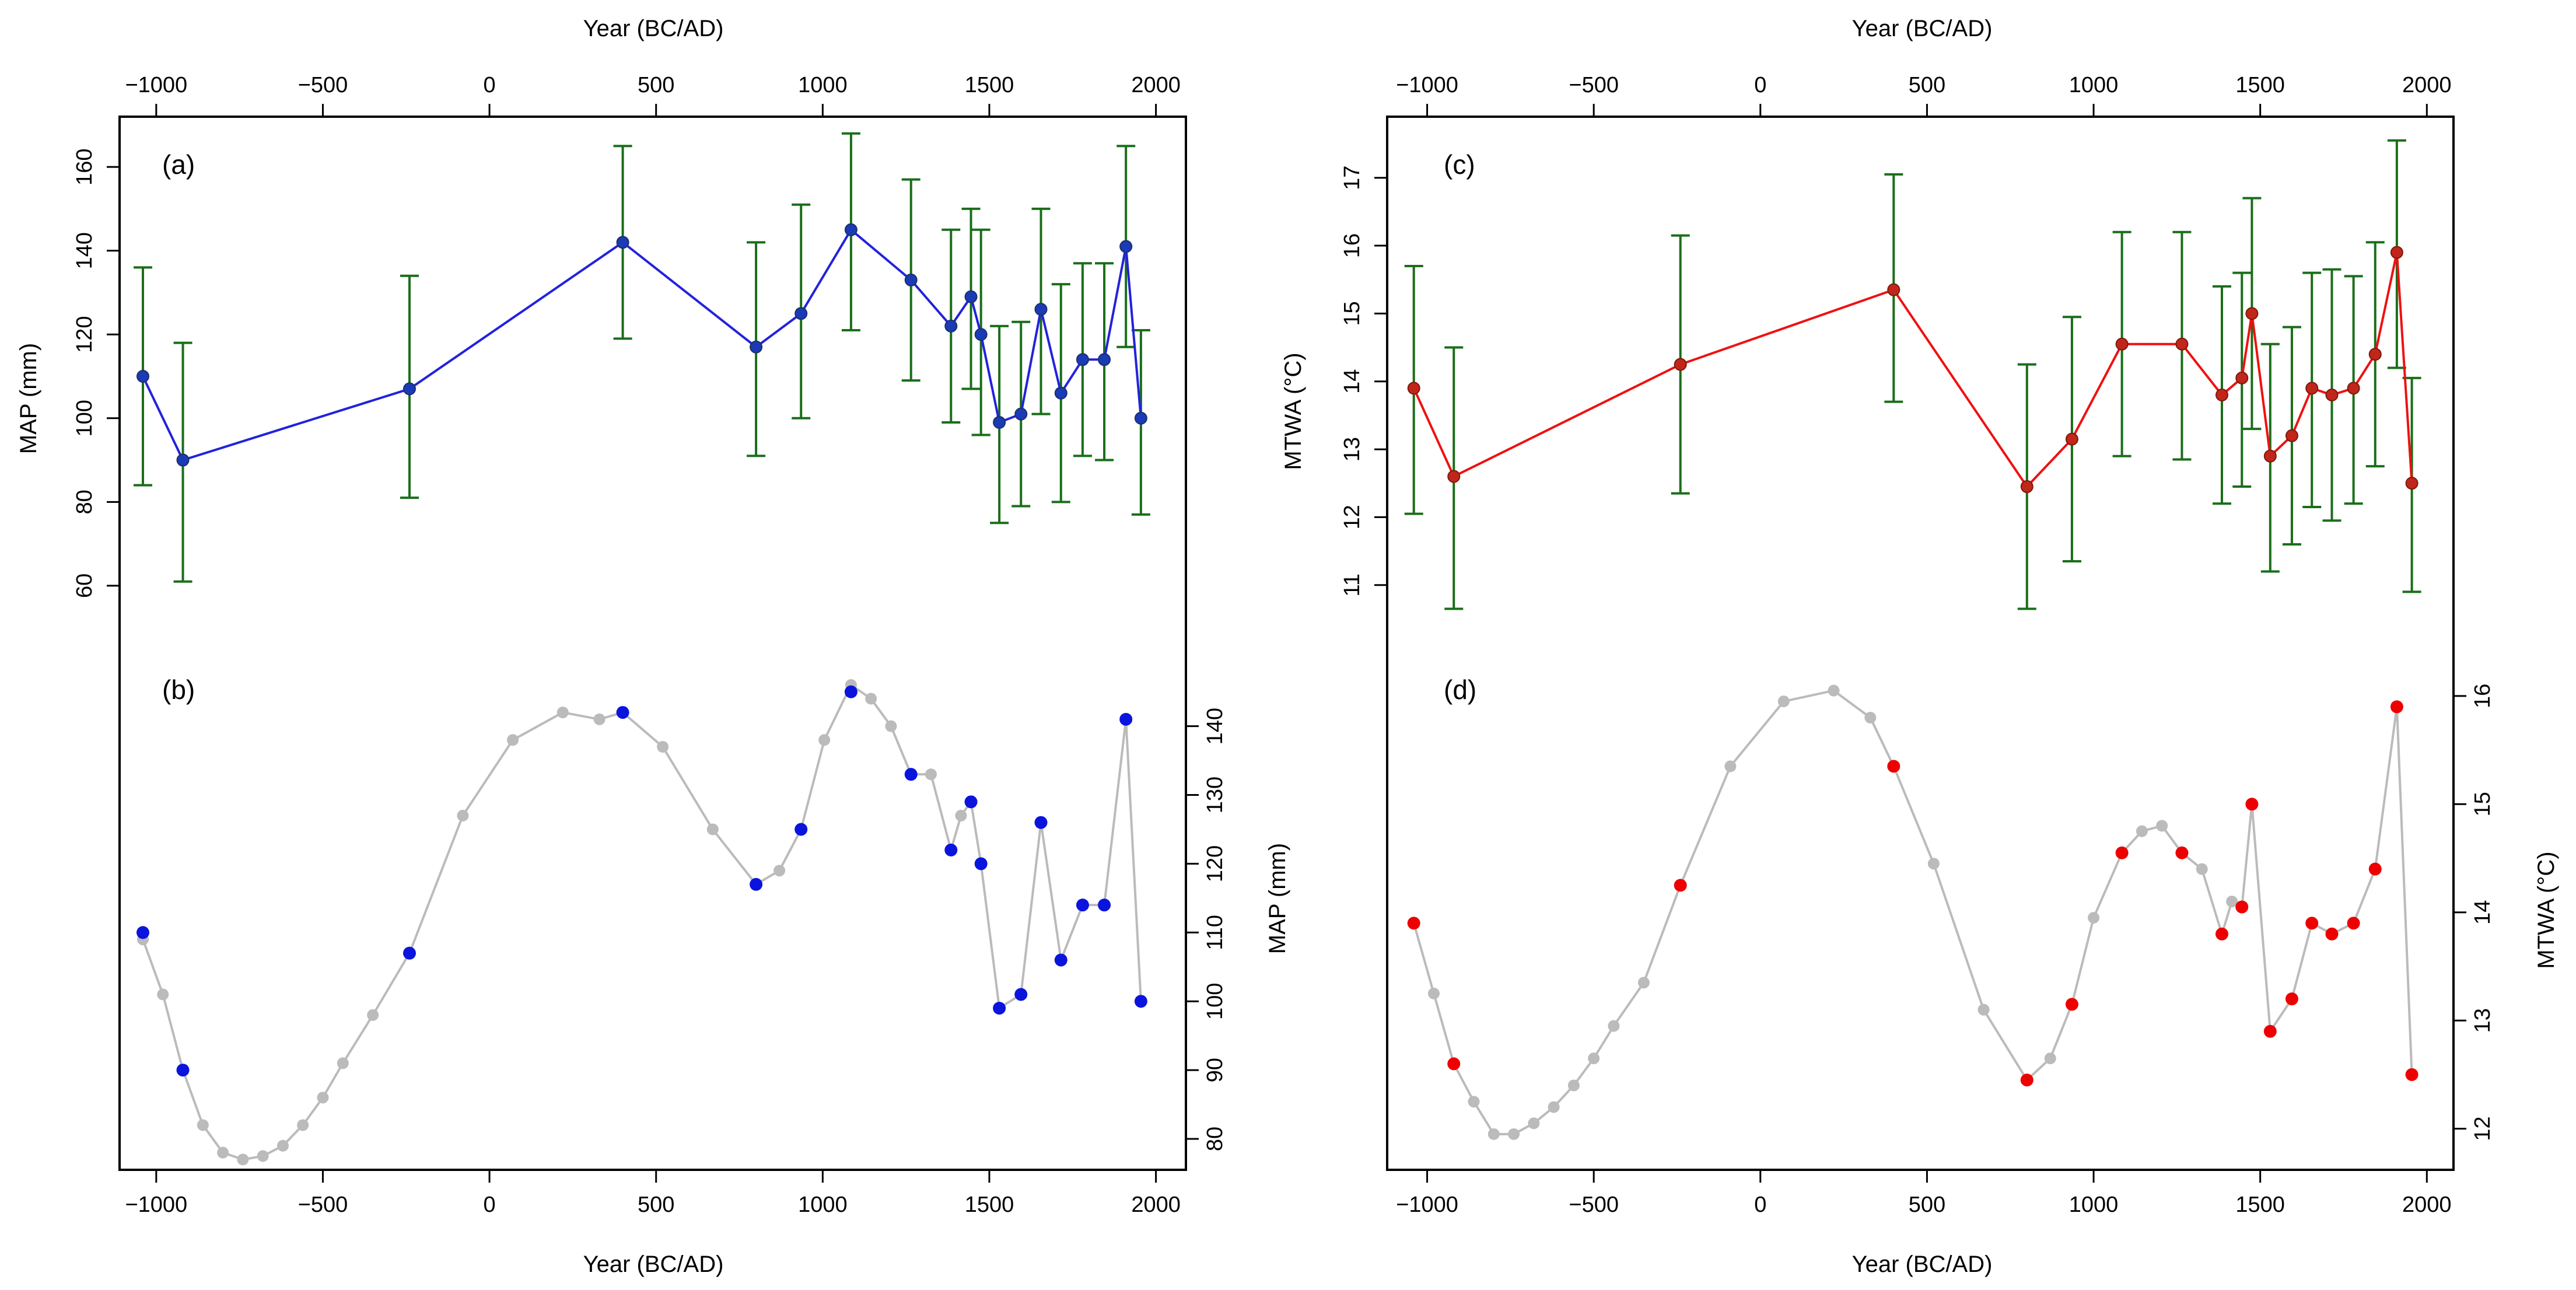 This screenshot has height=1290, width=2576. What do you see at coordinates (1215, 795) in the screenshot?
I see `y-tick-label: 130` at bounding box center [1215, 795].